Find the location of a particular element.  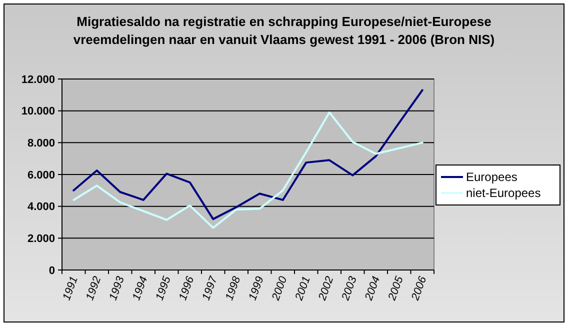

x-tick-label: 1998 is located at coordinates (234, 288).